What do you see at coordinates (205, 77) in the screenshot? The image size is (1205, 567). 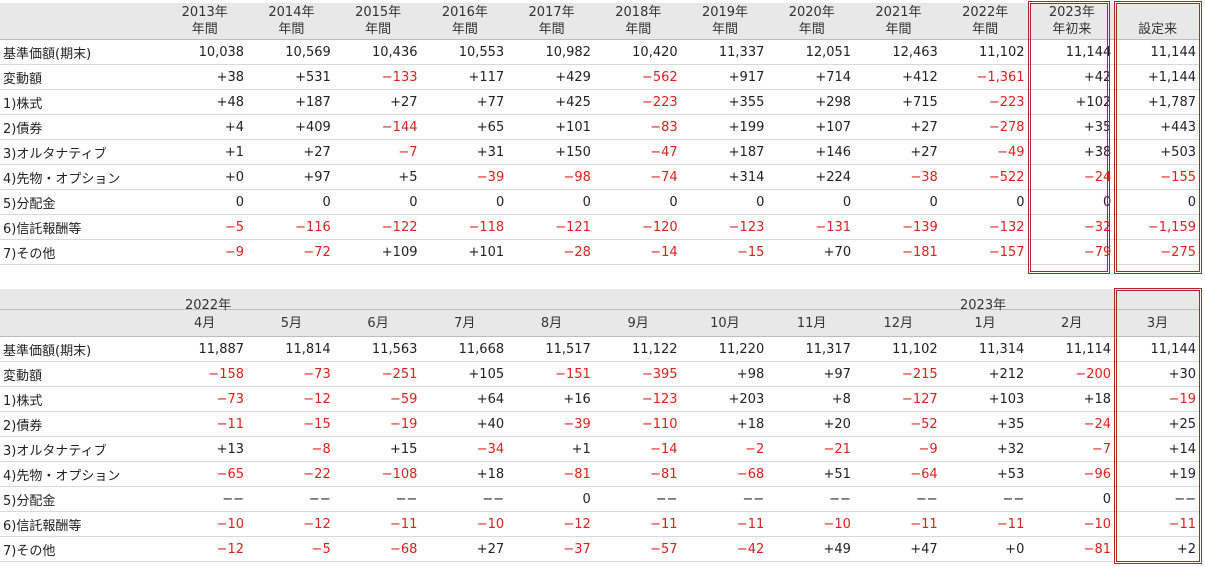 I see `value-cell: +38` at bounding box center [205, 77].